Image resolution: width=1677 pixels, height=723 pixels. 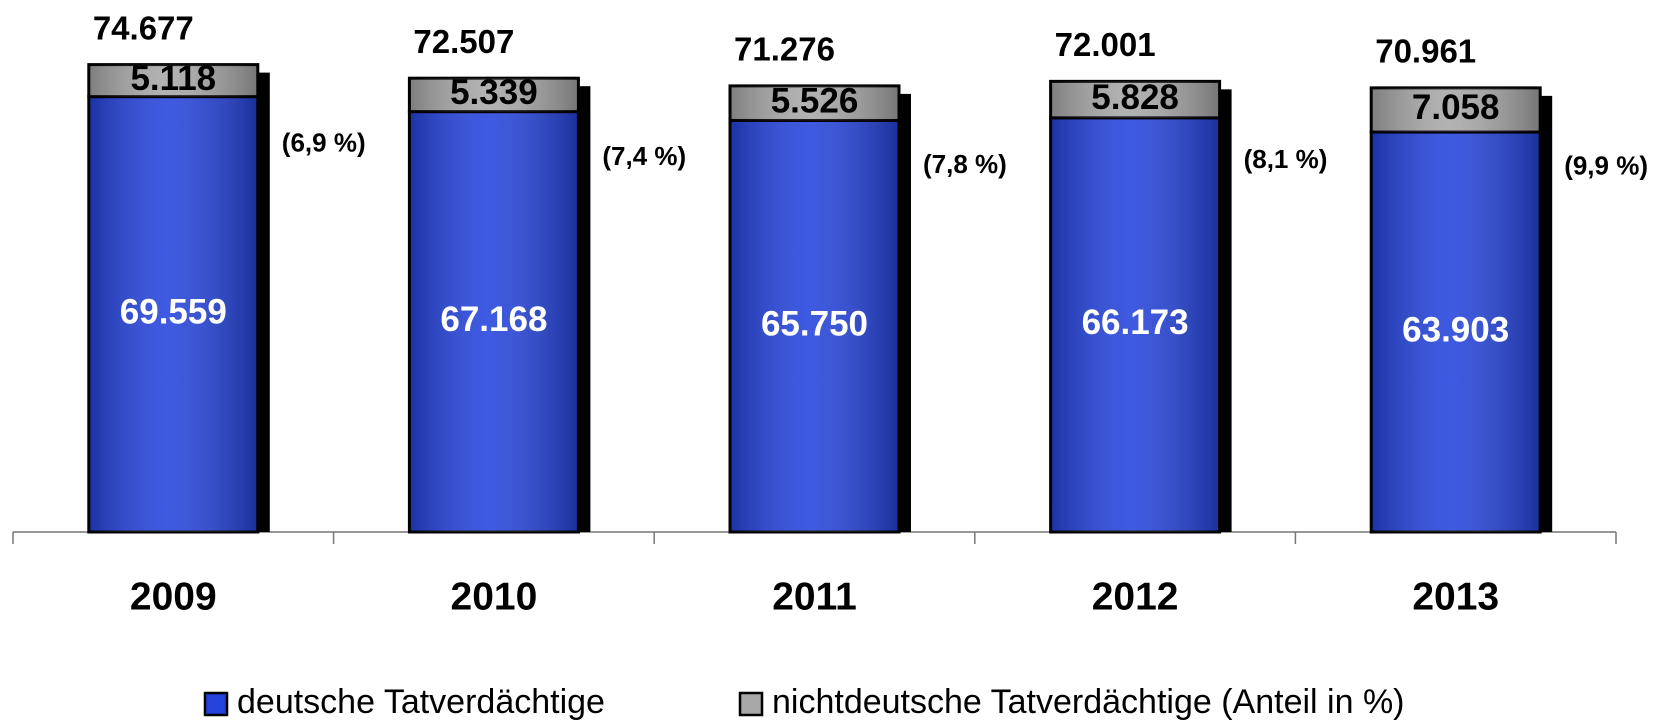 What do you see at coordinates (1105, 44) in the screenshot?
I see `total-label: 72.001` at bounding box center [1105, 44].